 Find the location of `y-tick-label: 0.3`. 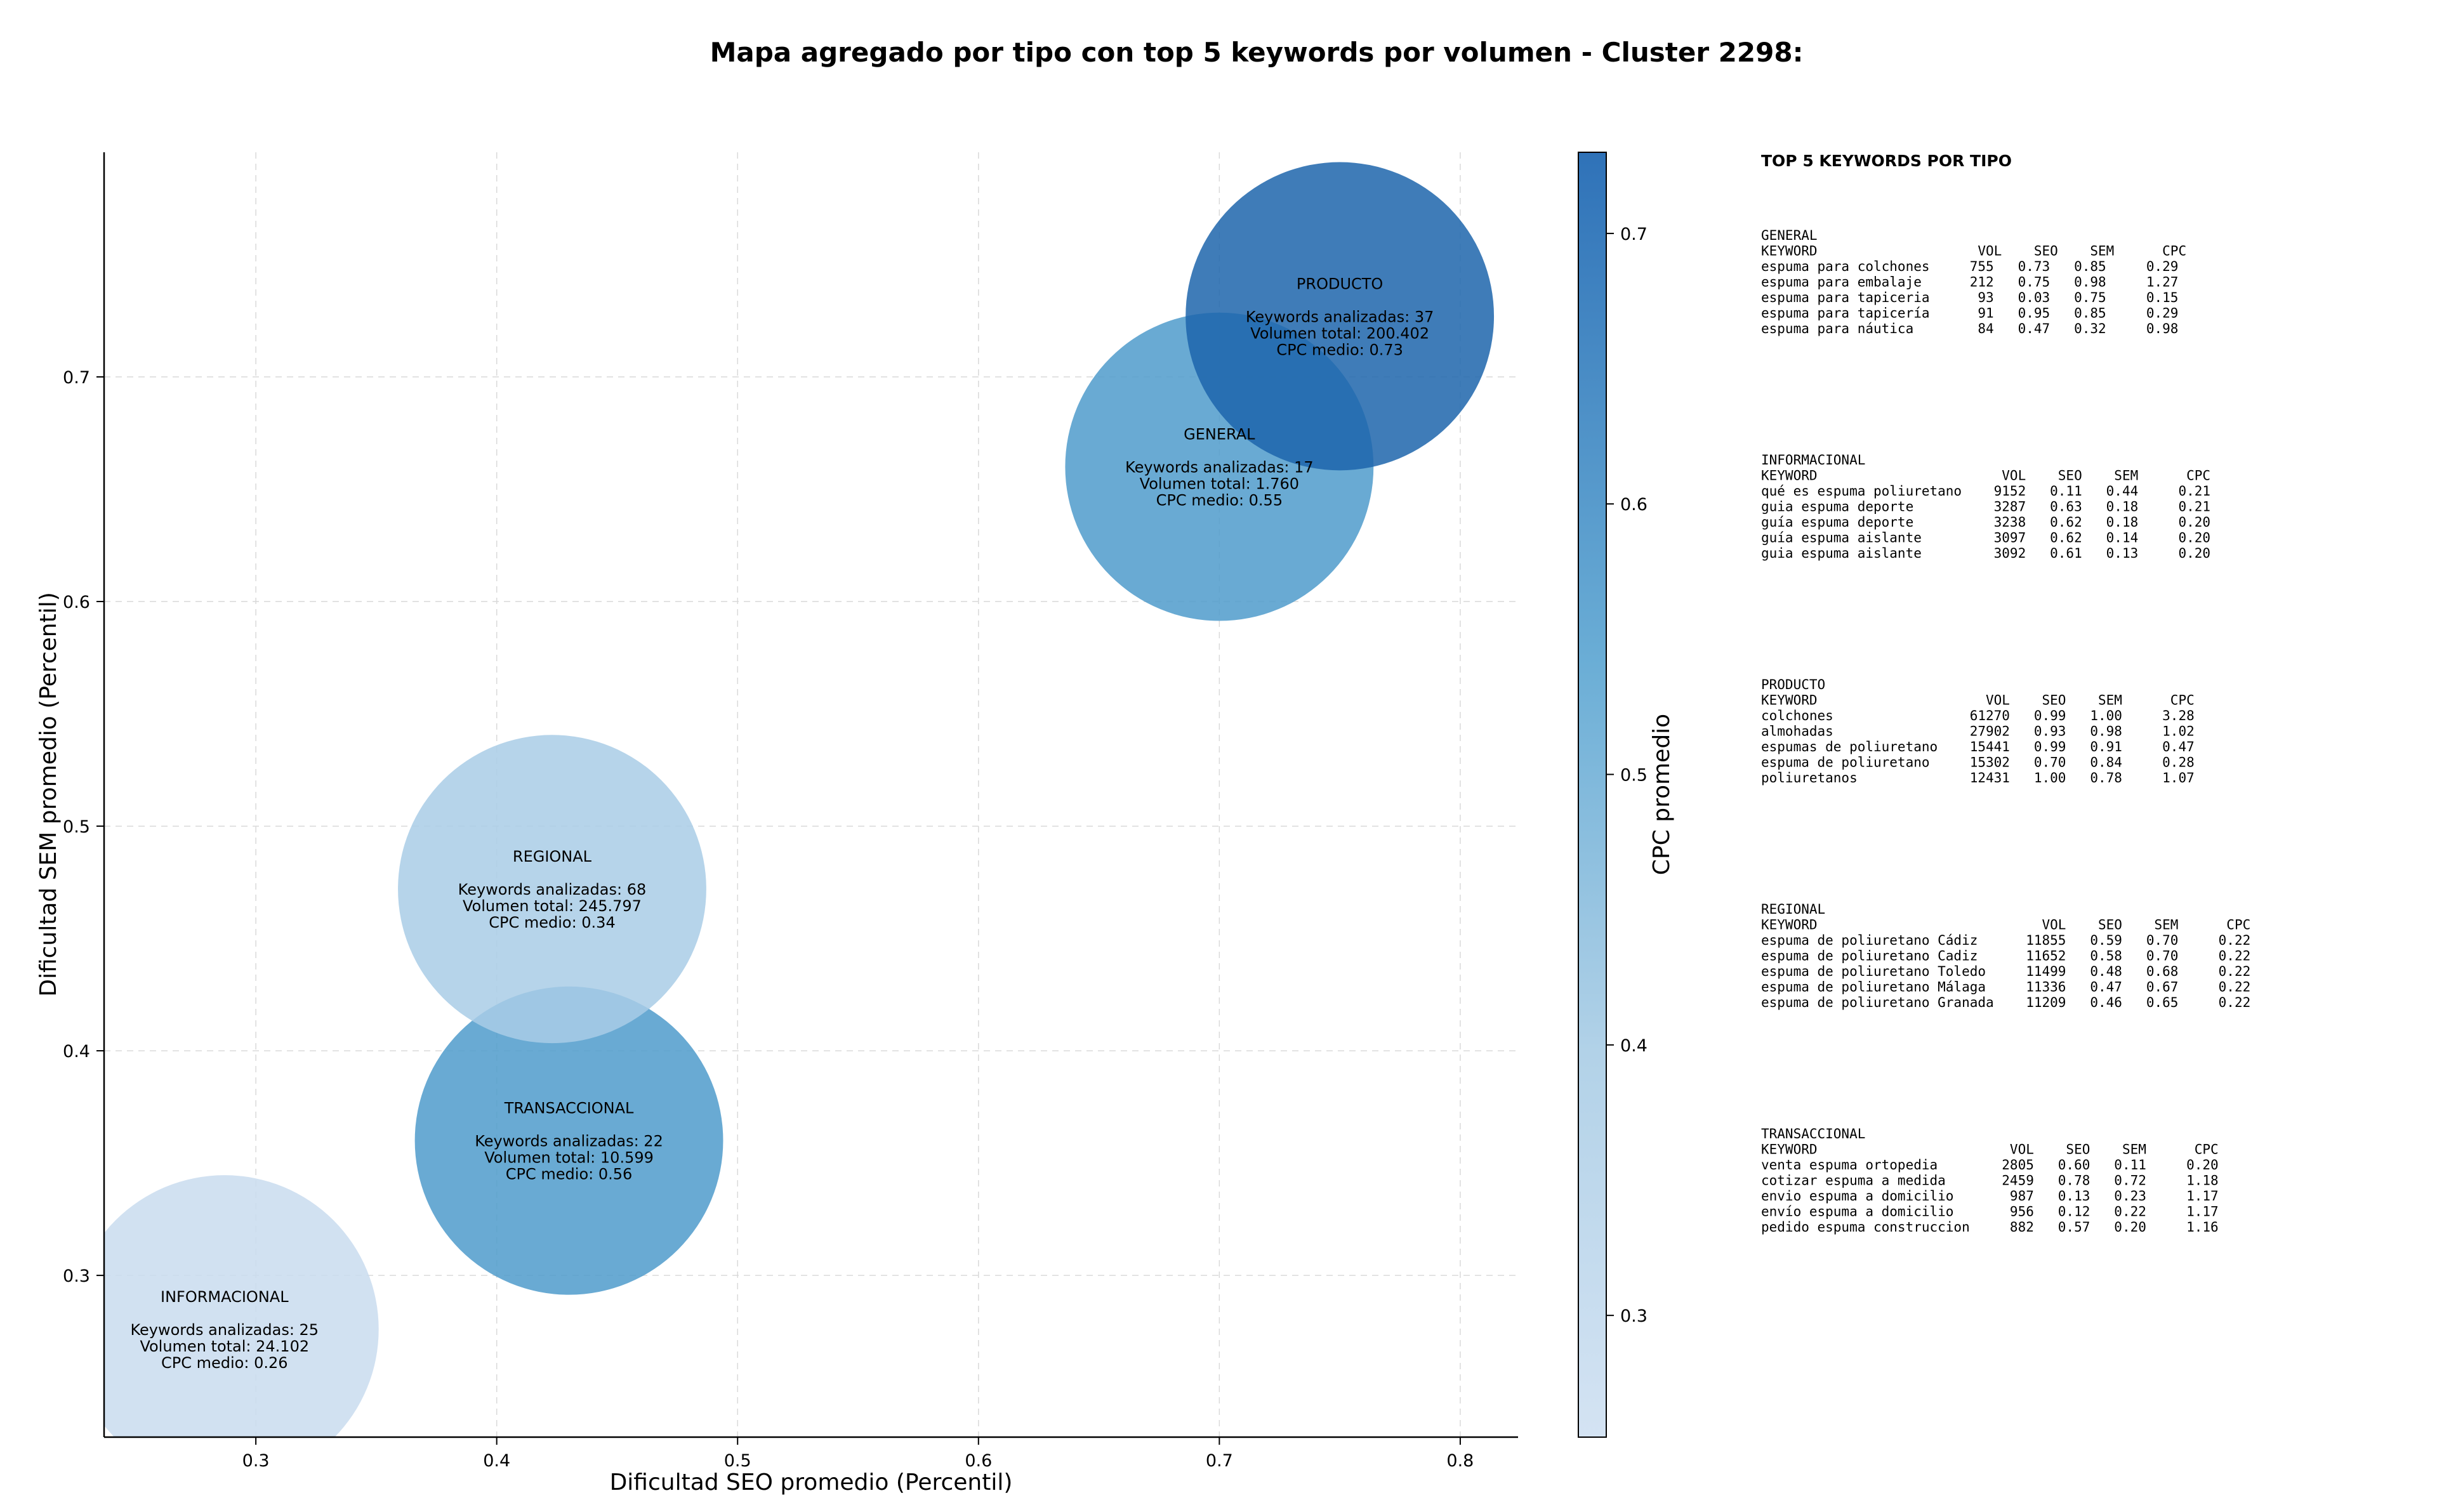

y-tick-label: 0.3 is located at coordinates (76, 1276).